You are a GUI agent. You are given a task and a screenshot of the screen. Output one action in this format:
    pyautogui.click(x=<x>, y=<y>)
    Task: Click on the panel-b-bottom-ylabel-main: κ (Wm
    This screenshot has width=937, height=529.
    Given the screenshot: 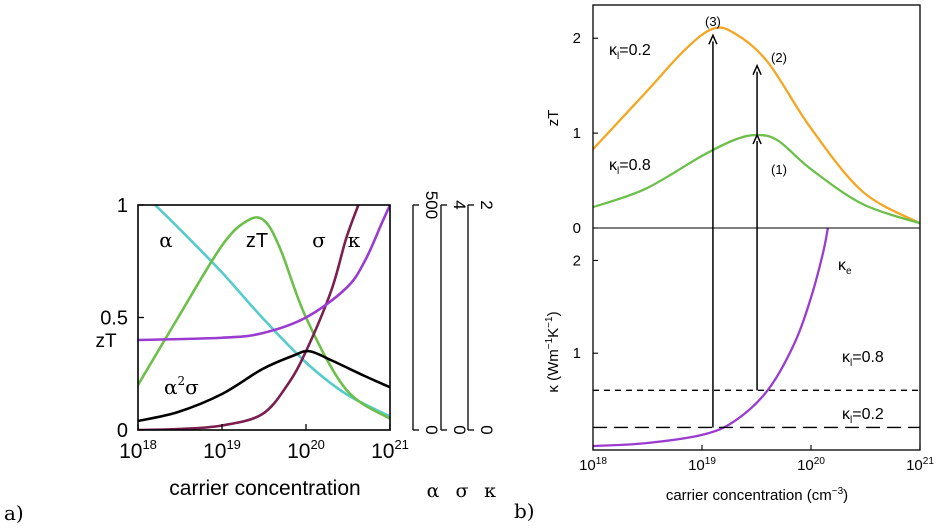 What is the action you would take?
    pyautogui.click(x=553, y=370)
    